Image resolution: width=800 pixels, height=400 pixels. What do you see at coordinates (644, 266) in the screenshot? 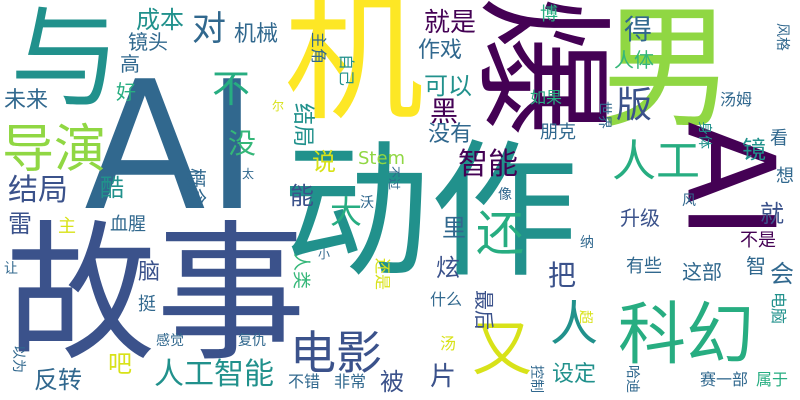
I see `word: 有些` at bounding box center [644, 266].